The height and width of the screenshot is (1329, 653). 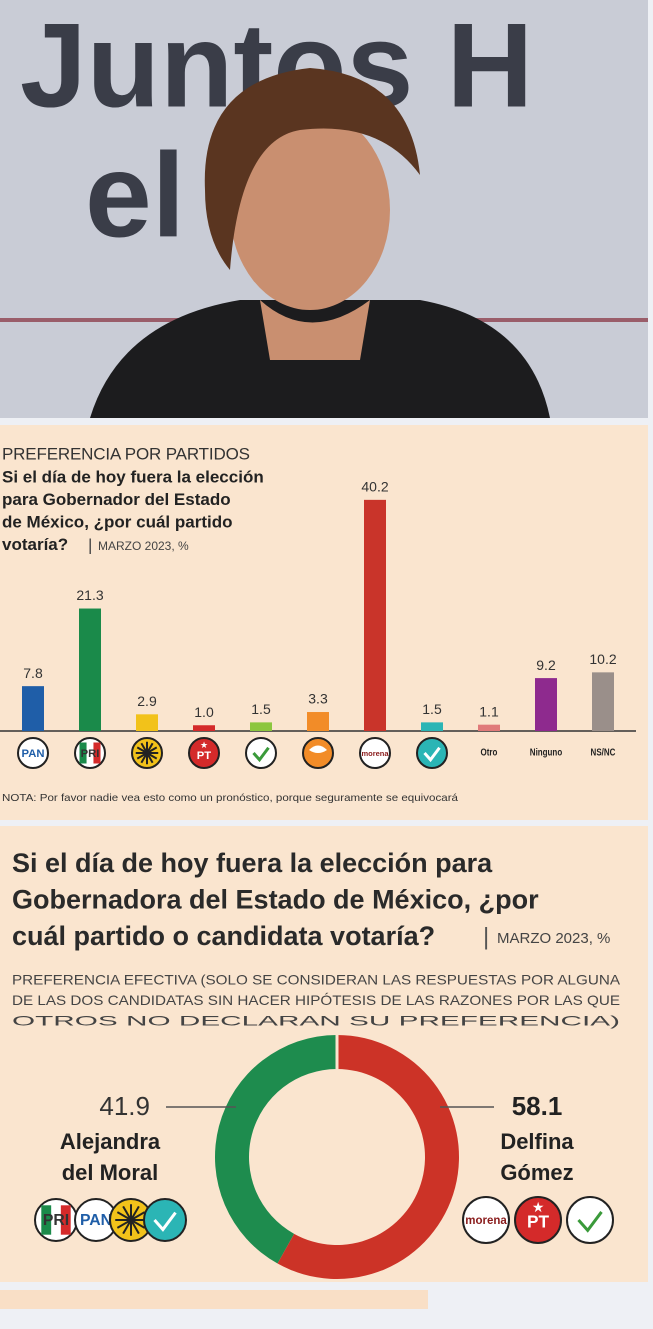 I want to click on value-label: 3.3, so click(x=318, y=699).